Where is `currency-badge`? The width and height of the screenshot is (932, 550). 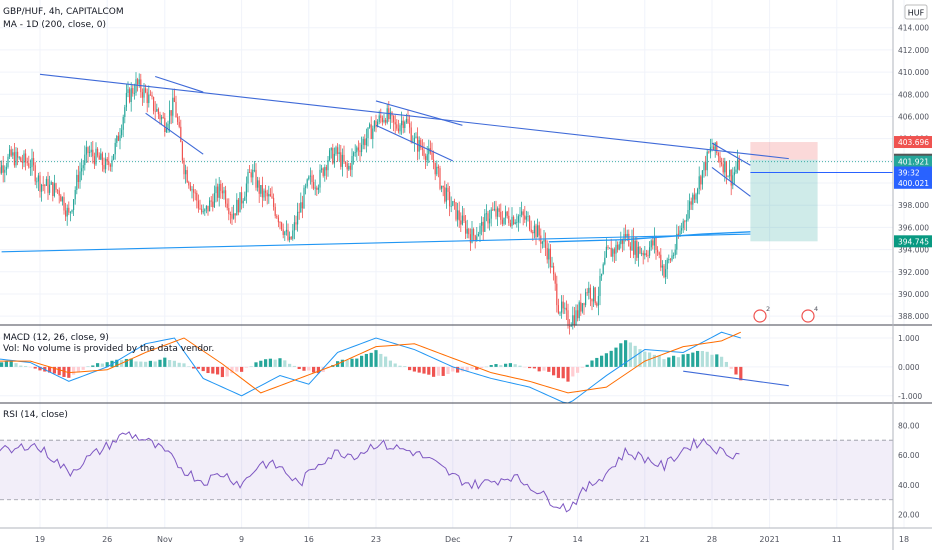
currency-badge is located at coordinates (916, 12).